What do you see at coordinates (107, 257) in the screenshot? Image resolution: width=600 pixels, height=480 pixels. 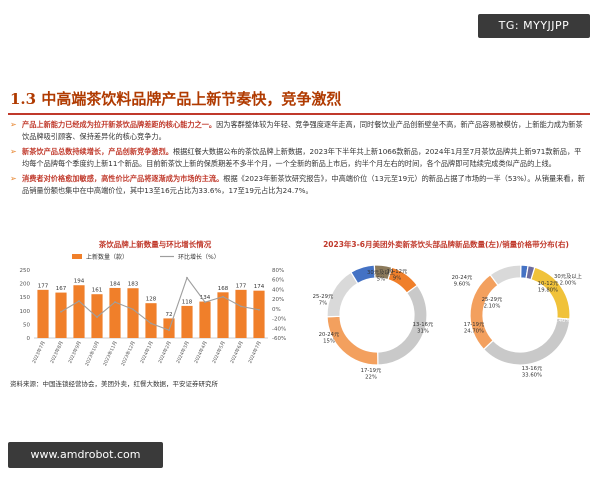 I see `legend-label-bar: 上新数量（款）` at bounding box center [107, 257].